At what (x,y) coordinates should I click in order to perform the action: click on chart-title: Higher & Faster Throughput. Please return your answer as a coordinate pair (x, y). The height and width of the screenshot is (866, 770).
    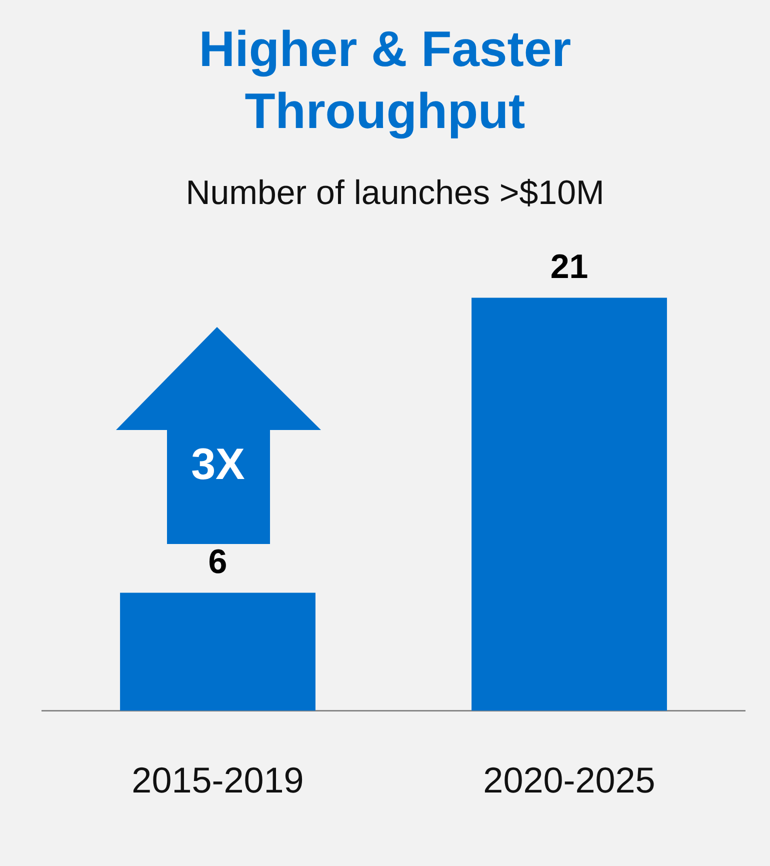
    Looking at the image, I should click on (385, 80).